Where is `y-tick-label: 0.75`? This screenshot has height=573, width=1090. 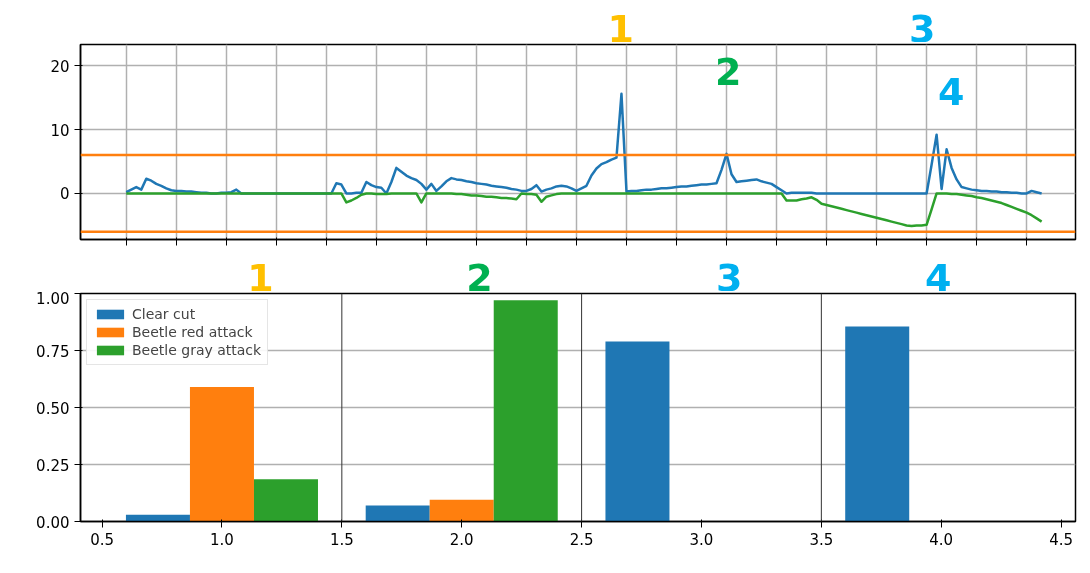 y-tick-label: 0.75 is located at coordinates (53, 351).